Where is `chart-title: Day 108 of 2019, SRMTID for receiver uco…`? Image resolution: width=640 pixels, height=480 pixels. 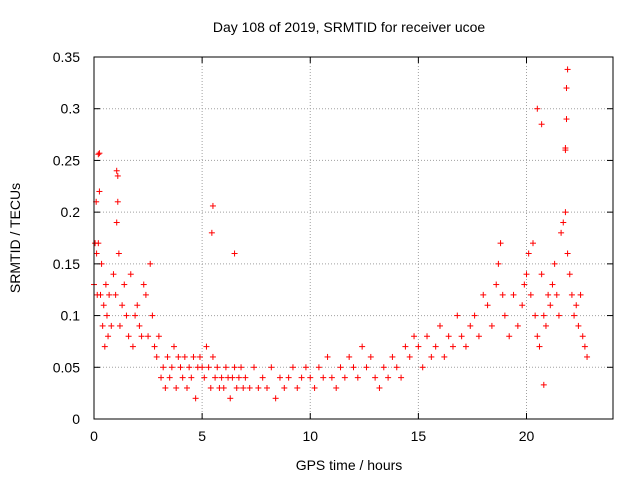
chart-title: Day 108 of 2019, SRMTID for receiver uco… is located at coordinates (349, 27).